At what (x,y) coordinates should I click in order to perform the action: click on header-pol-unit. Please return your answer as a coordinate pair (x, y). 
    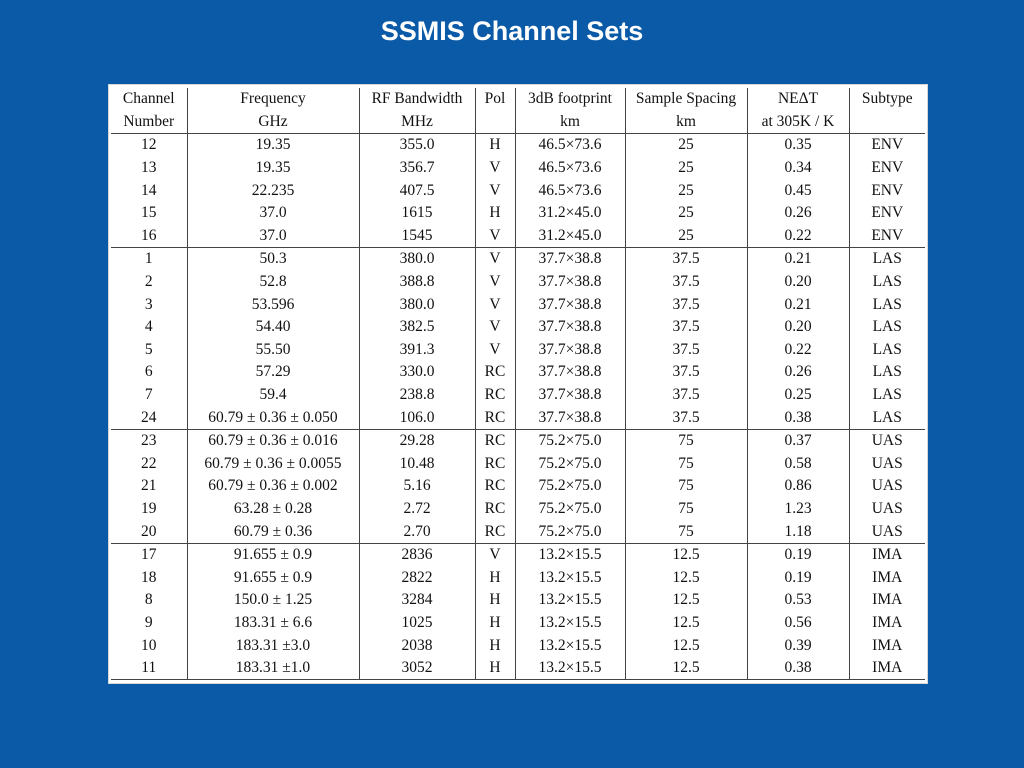
    Looking at the image, I should click on (494, 122).